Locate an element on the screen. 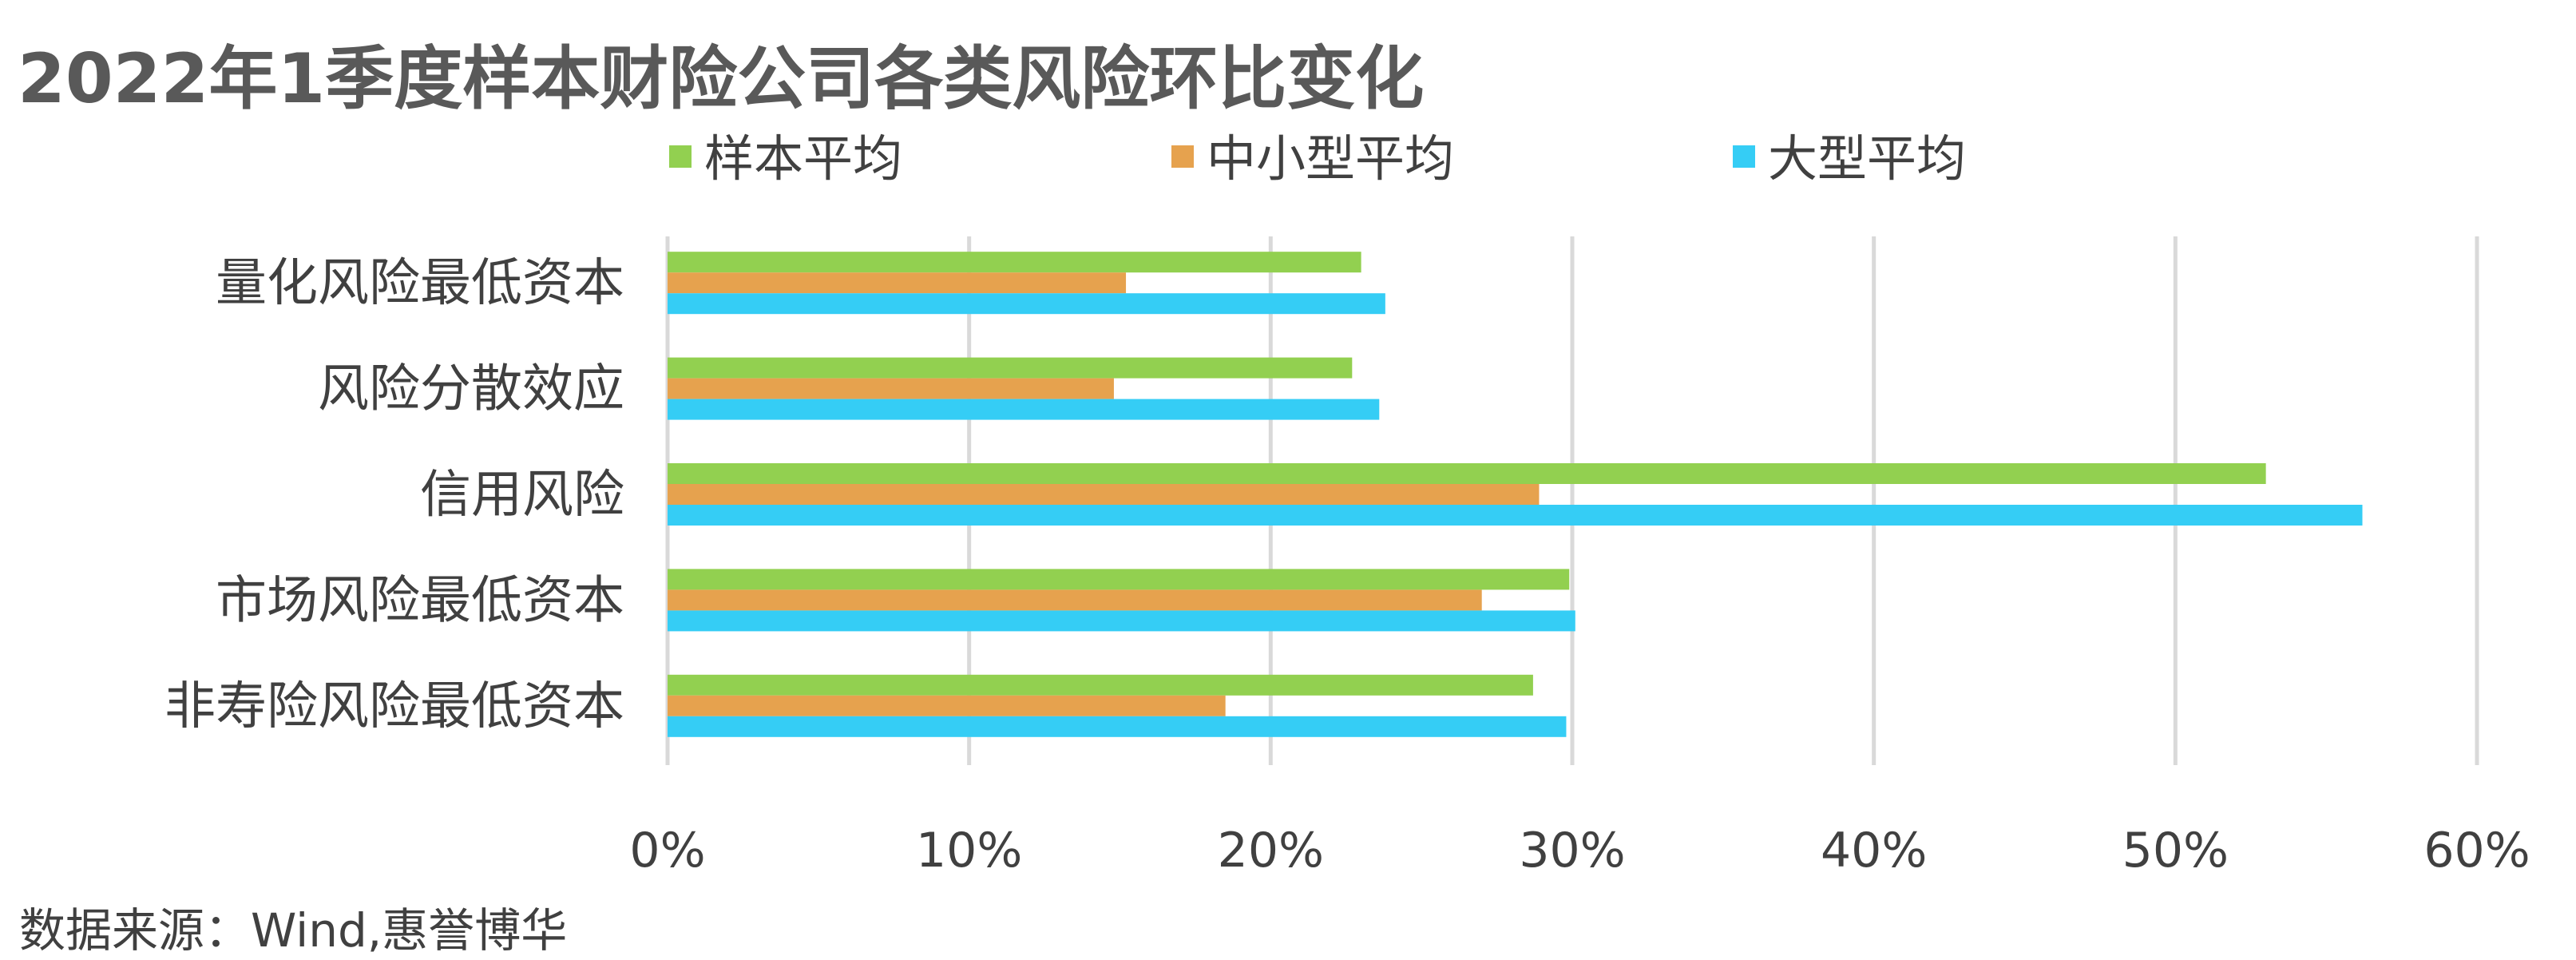 Image resolution: width=2576 pixels, height=960 pixels. legend-label: 大型平均 is located at coordinates (1867, 158).